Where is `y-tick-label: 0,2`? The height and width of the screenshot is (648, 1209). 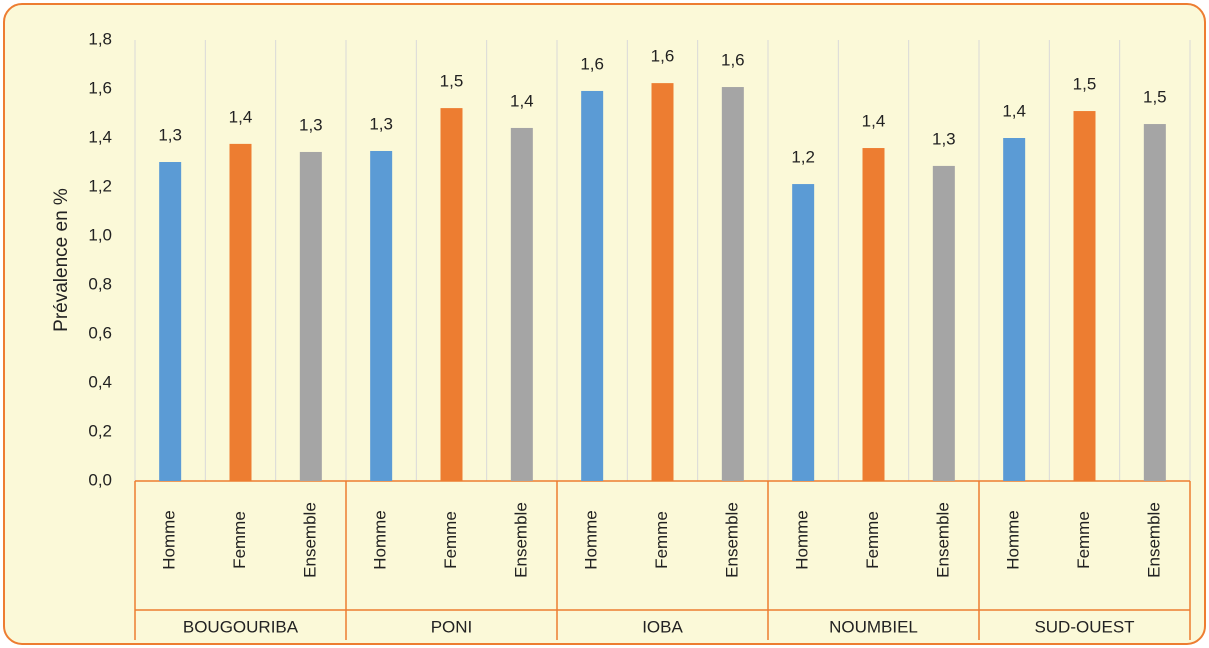
y-tick-label: 0,2 is located at coordinates (100, 430).